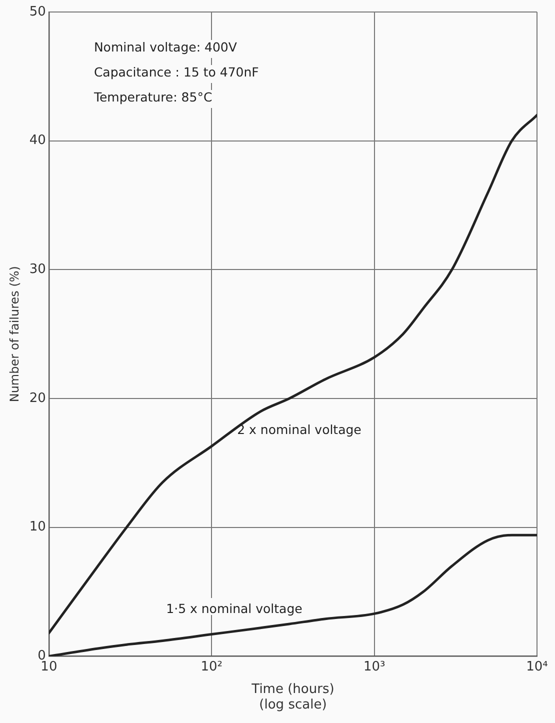 The height and width of the screenshot is (723, 555). I want to click on annotation: Temperature: 85°C, so click(152, 97).